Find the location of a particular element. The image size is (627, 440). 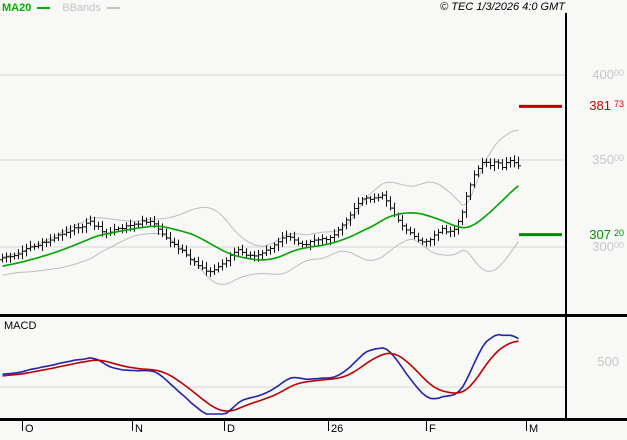

macd-panel-label: MACD is located at coordinates (20, 326).